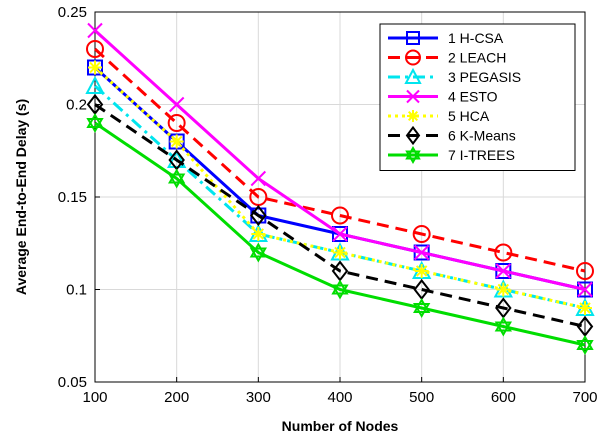  I want to click on legend-label: 4 ESTO, so click(473, 97).